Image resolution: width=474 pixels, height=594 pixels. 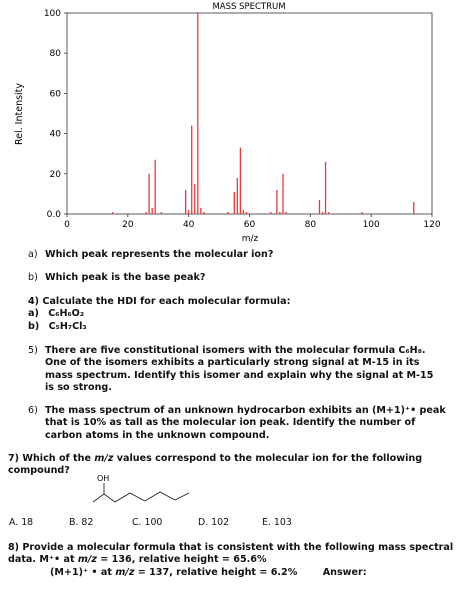 What do you see at coordinates (431, 225) in the screenshot?
I see `x-tick-label: 120` at bounding box center [431, 225].